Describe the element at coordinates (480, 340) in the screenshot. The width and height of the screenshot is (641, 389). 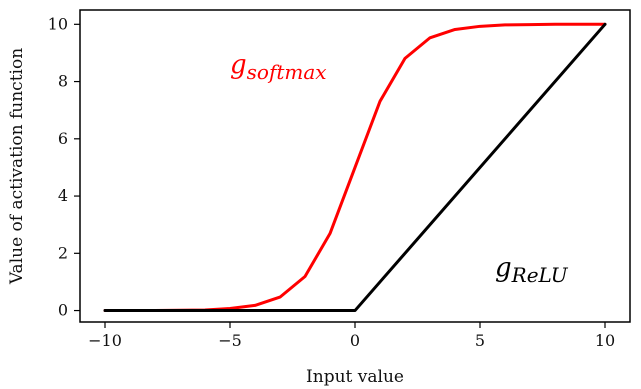
I see `x-tick-label: 5` at that location.